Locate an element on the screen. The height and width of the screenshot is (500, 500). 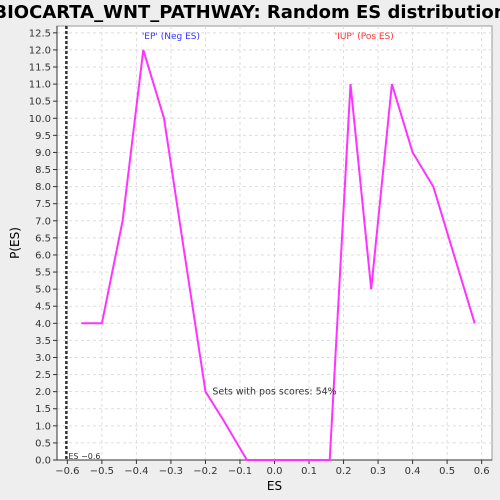
x-tick-label: 0.2 is located at coordinates (344, 471).